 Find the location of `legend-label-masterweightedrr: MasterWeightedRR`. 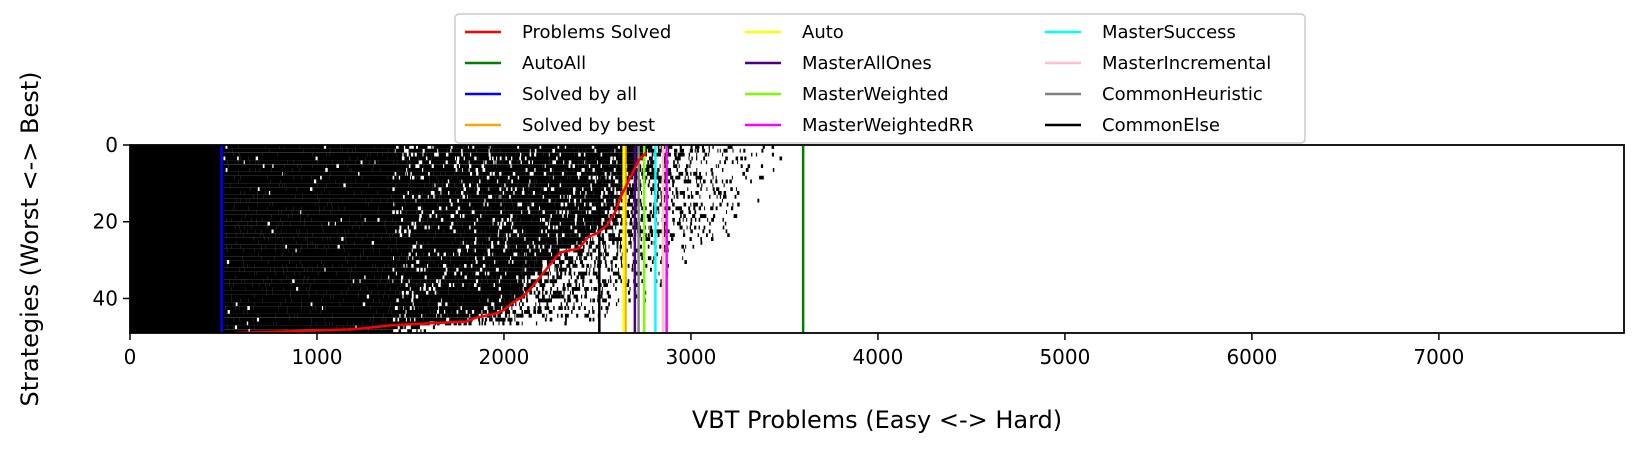

legend-label-masterweightedrr: MasterWeightedRR is located at coordinates (888, 125).